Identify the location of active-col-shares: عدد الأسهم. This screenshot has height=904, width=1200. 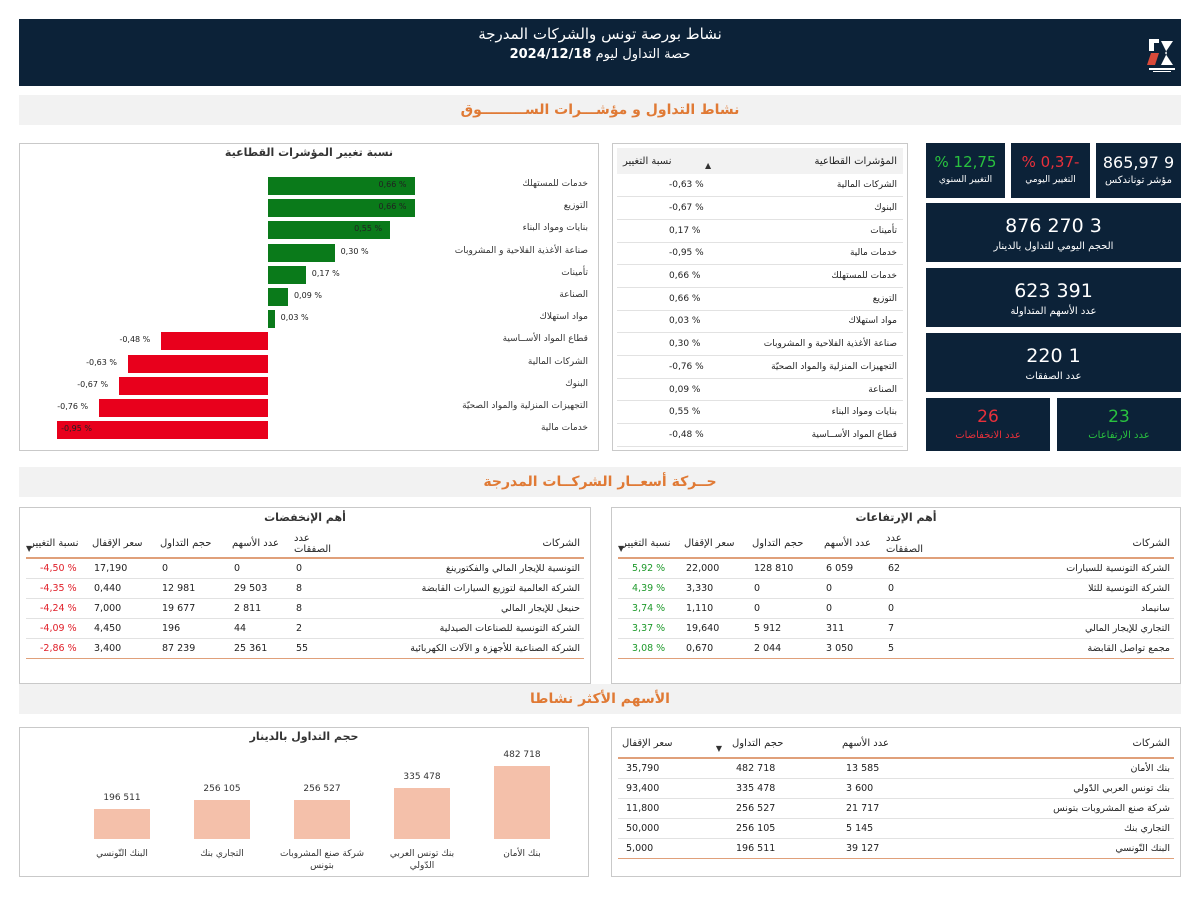
(883, 744).